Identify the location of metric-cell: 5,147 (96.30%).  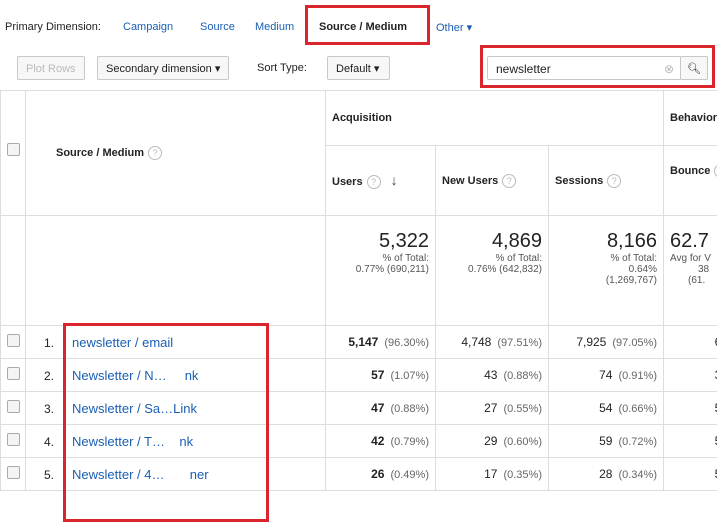
(380, 342).